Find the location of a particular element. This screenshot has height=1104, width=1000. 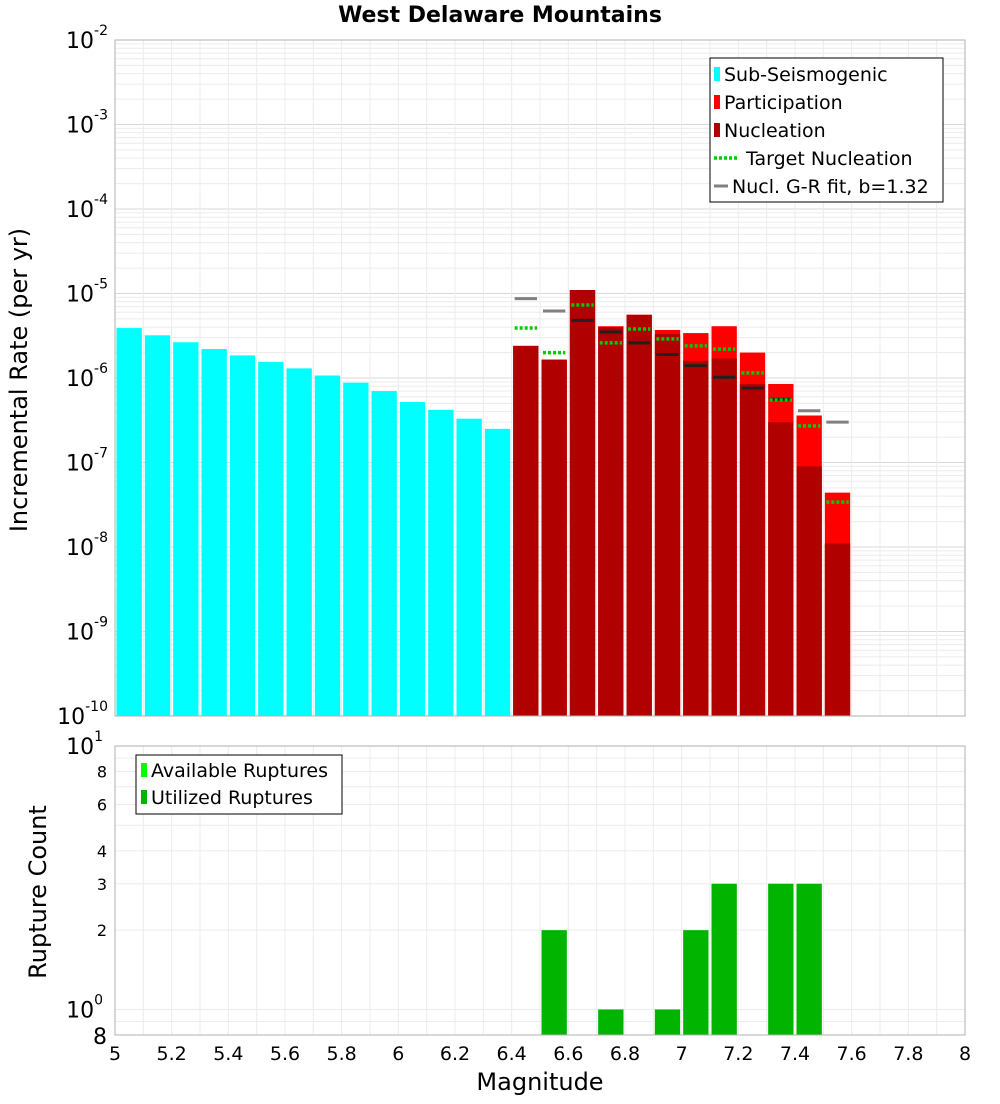

x-tick-label: 6.2 is located at coordinates (455, 1054).